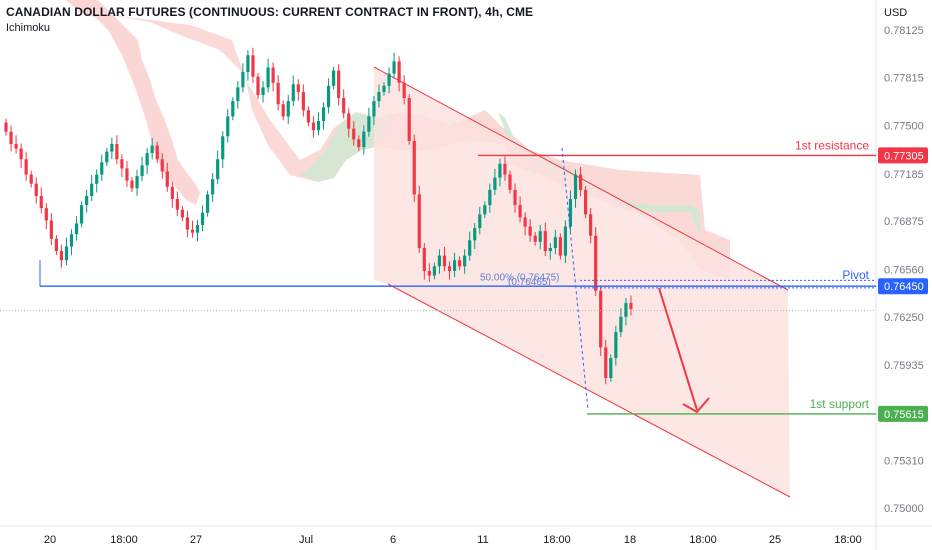 The height and width of the screenshot is (550, 932). I want to click on time-tick: 18, so click(630, 540).